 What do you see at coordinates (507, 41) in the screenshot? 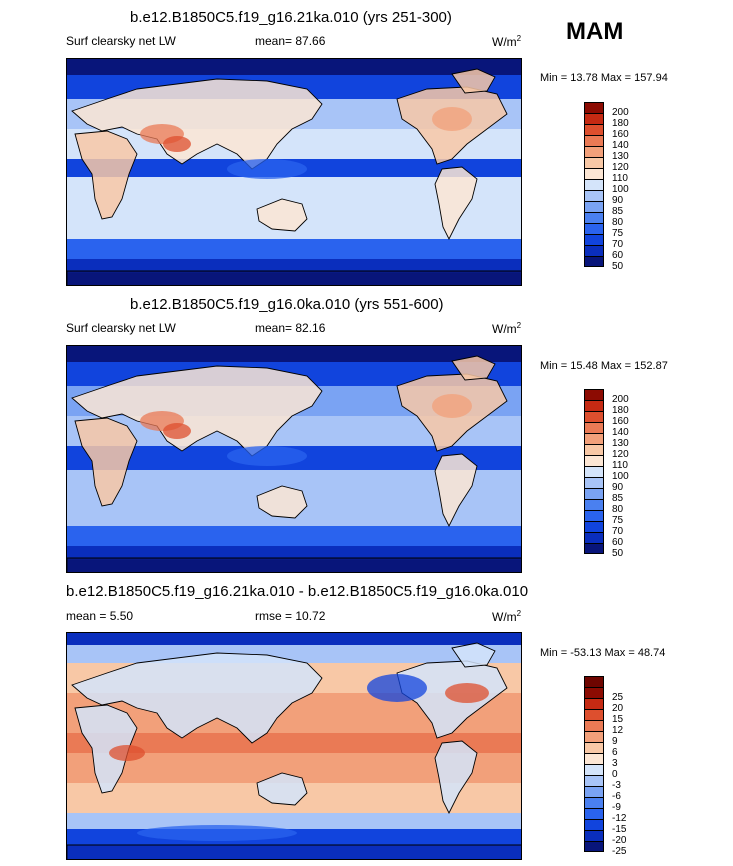
I see `panel-1-units: W/m2` at bounding box center [507, 41].